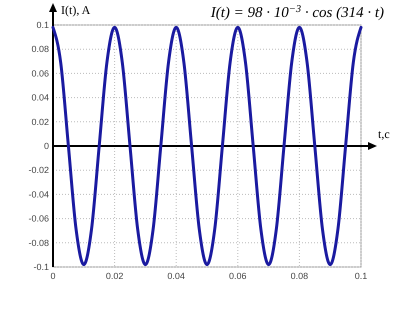  I want to click on y-axis-title: I(t), A, so click(76, 10).